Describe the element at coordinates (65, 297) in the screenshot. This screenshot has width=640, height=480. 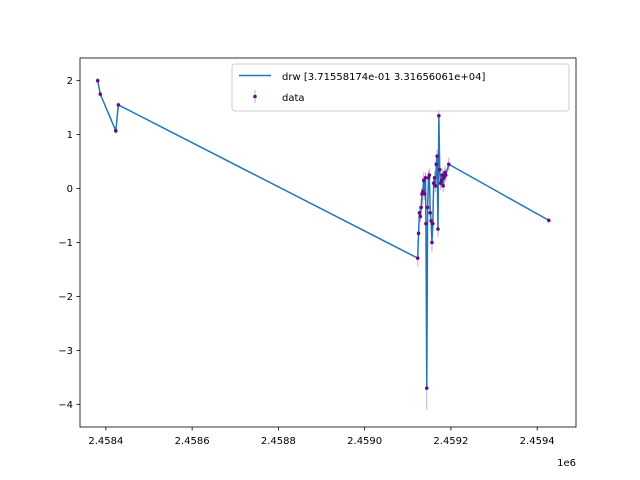
I see `y-tick-label: −2` at that location.